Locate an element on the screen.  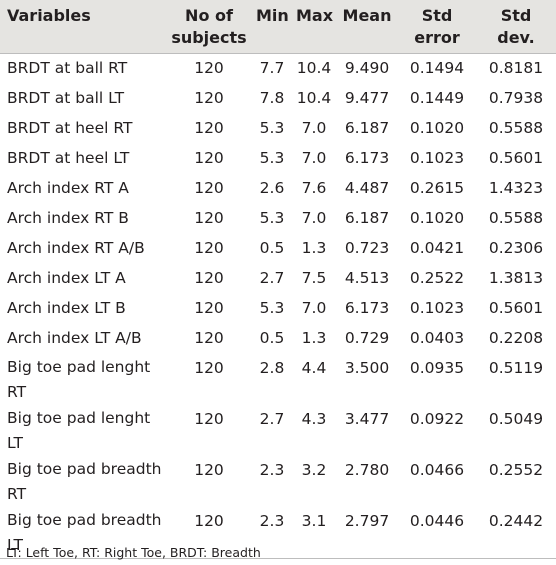
cell-mean: 0.729 is located at coordinates (367, 338).